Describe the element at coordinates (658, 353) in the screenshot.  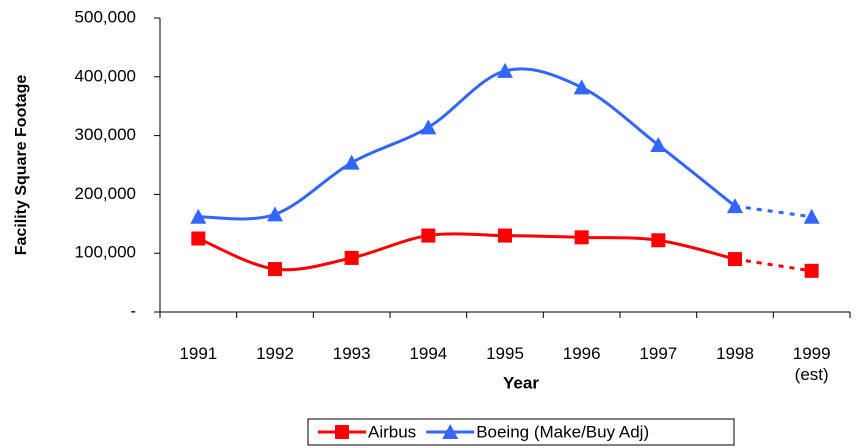
I see `x-tick-label: 1997` at that location.